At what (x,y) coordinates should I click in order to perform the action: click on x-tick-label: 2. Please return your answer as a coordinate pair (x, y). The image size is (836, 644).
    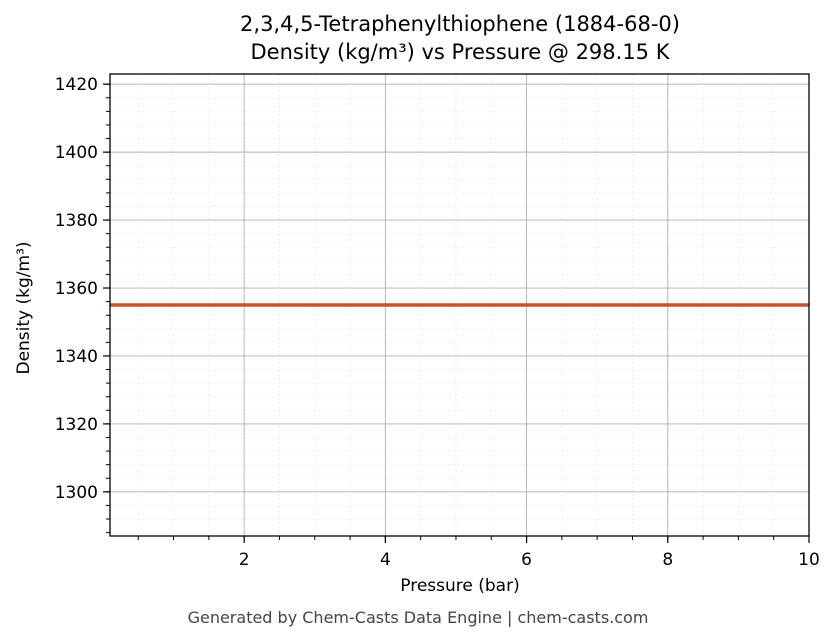
    Looking at the image, I should click on (244, 560).